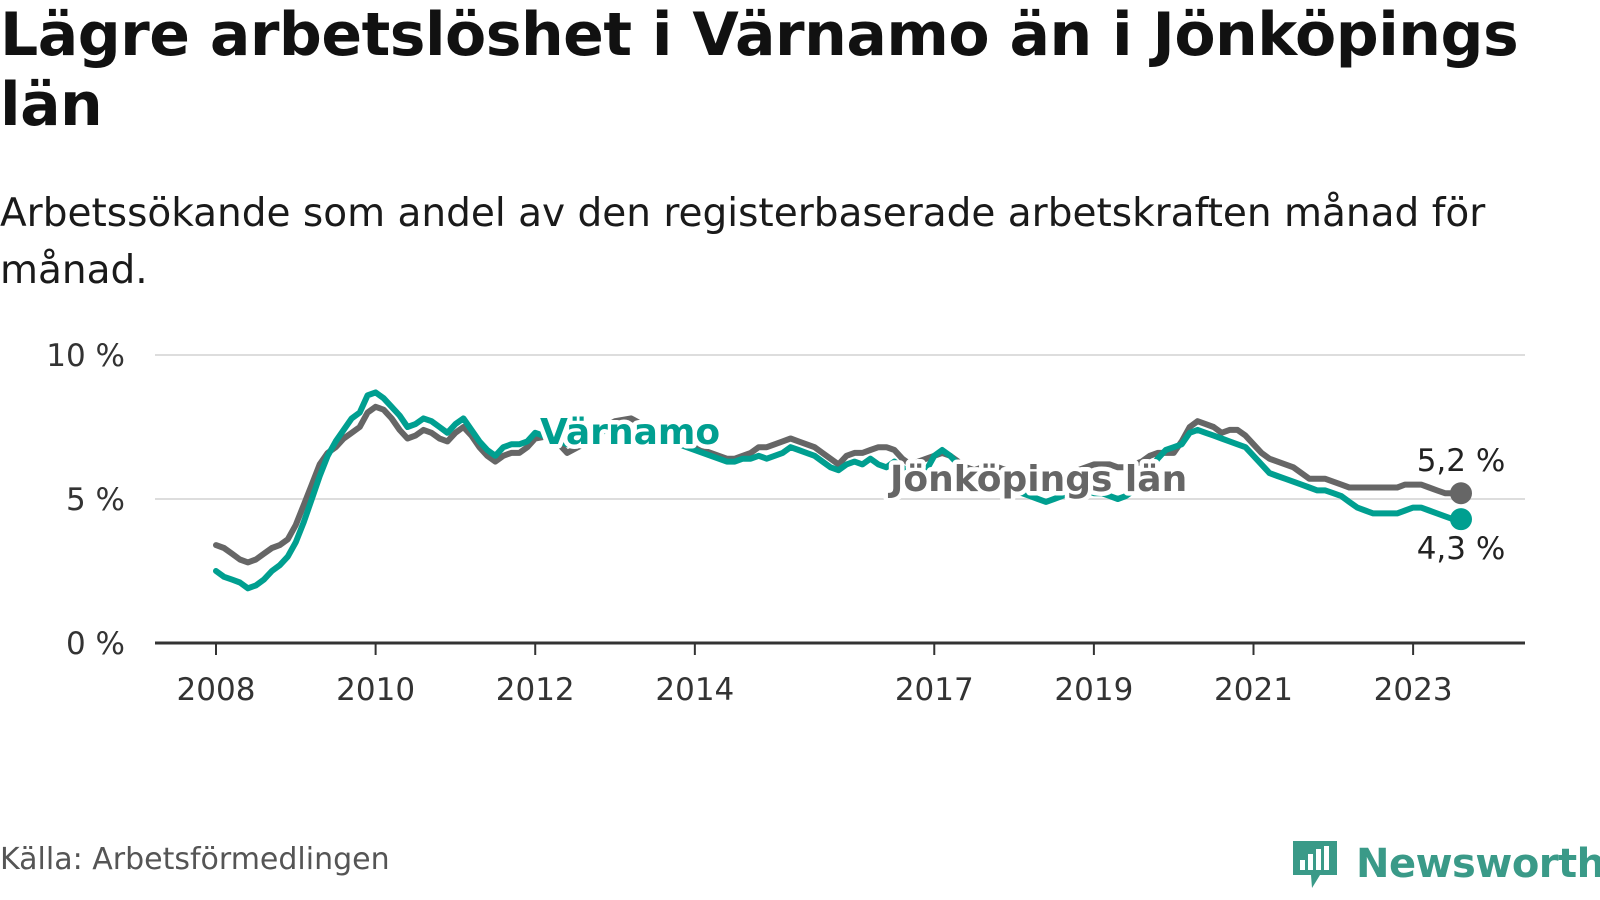  What do you see at coordinates (85, 356) in the screenshot?
I see `y-tick-label: 10 %` at bounding box center [85, 356].